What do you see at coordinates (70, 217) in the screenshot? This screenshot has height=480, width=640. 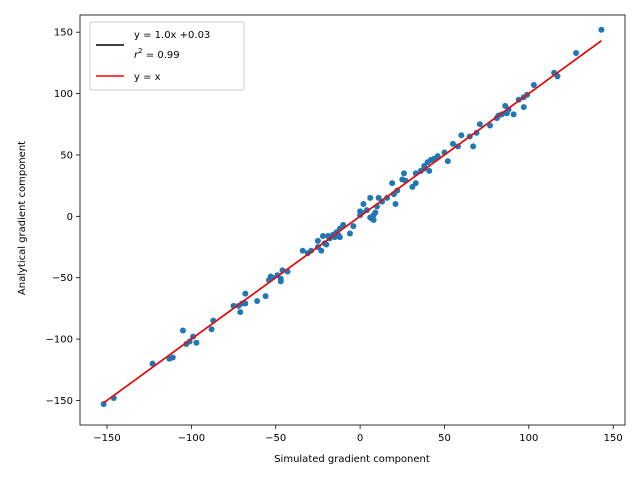 I see `y-tick-label: 0` at bounding box center [70, 217].